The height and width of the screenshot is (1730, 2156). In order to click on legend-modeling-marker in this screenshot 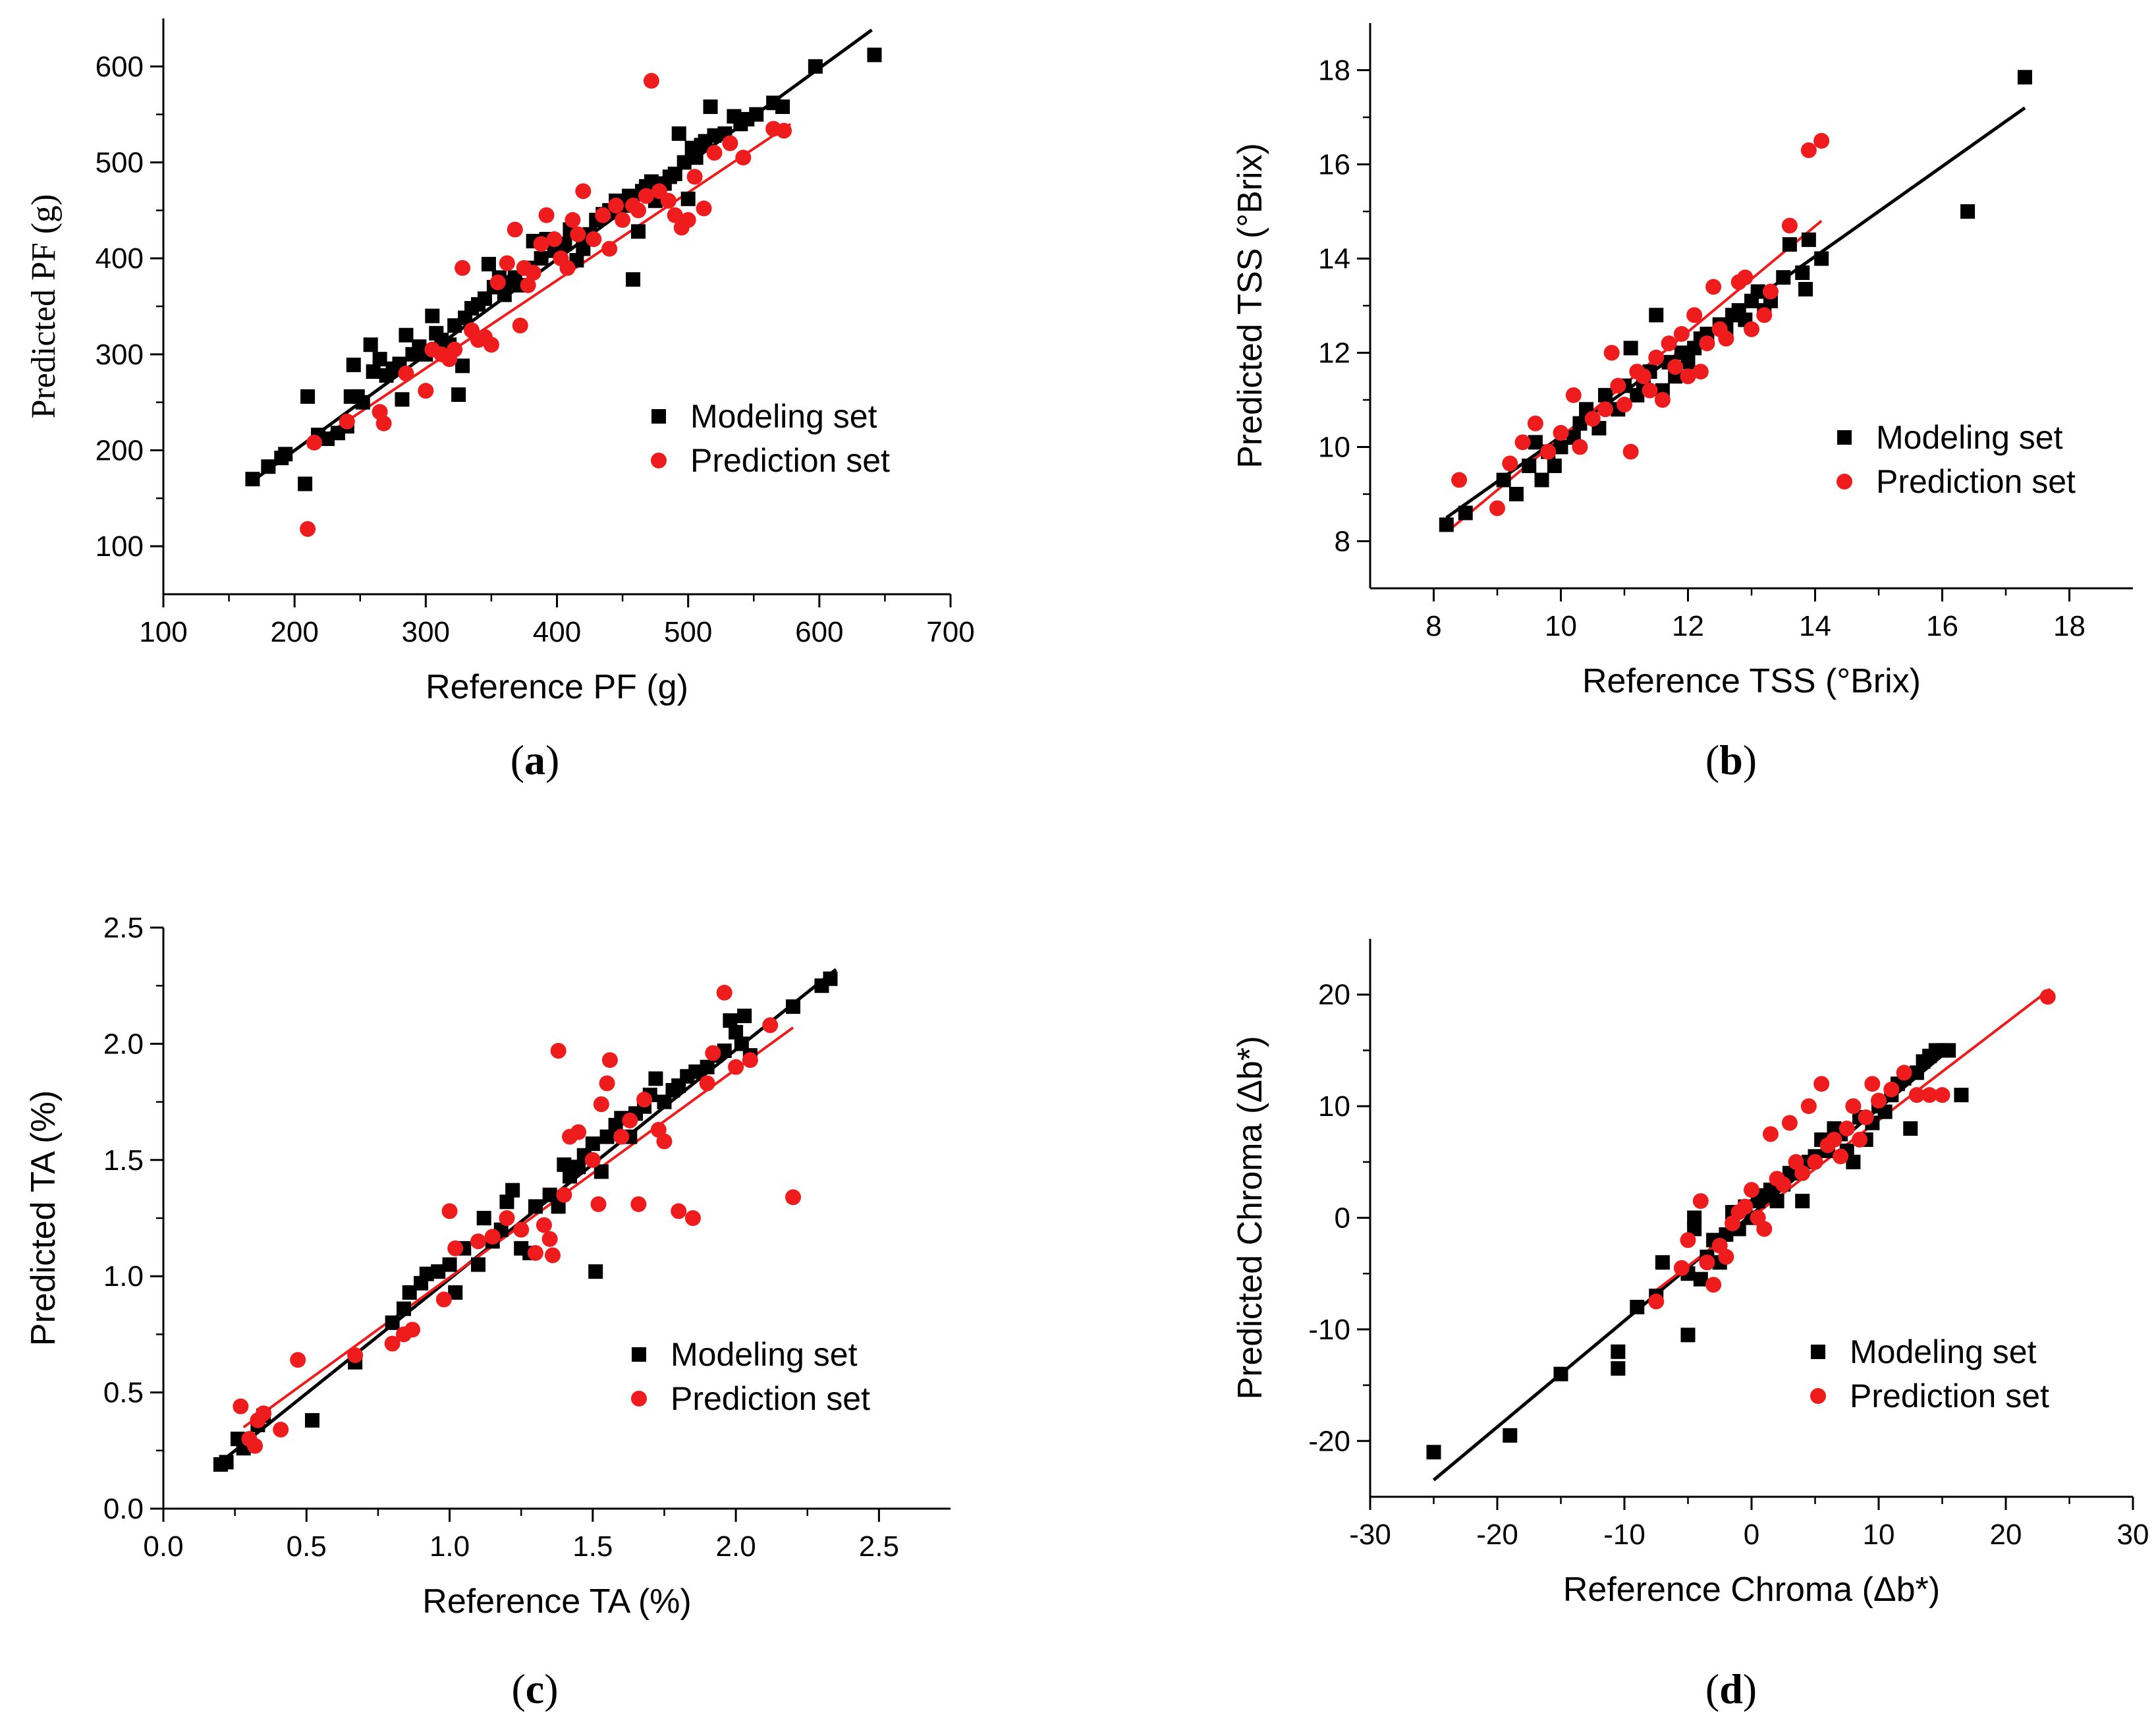, I will do `click(1844, 437)`.